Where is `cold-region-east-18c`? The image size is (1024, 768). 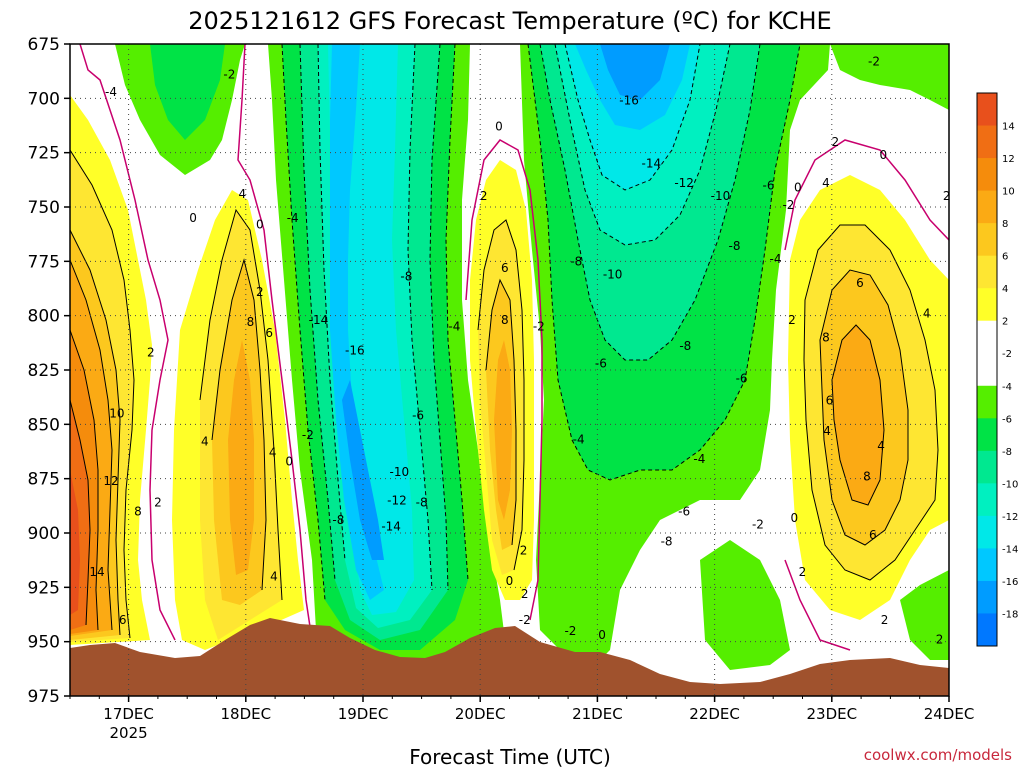
cold-region-east-18c is located at coordinates (635, 72).